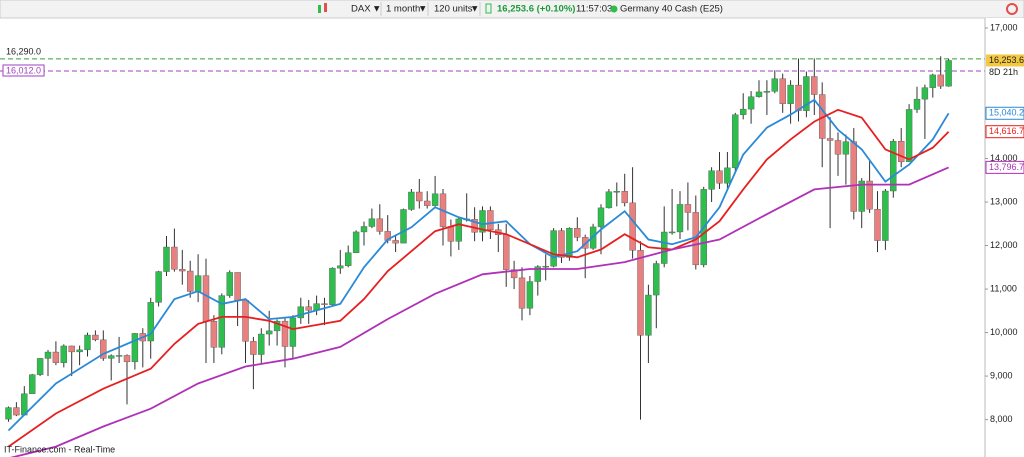 This screenshot has width=1024, height=457. I want to click on last-value-label: 15,040.2, so click(1006, 113).